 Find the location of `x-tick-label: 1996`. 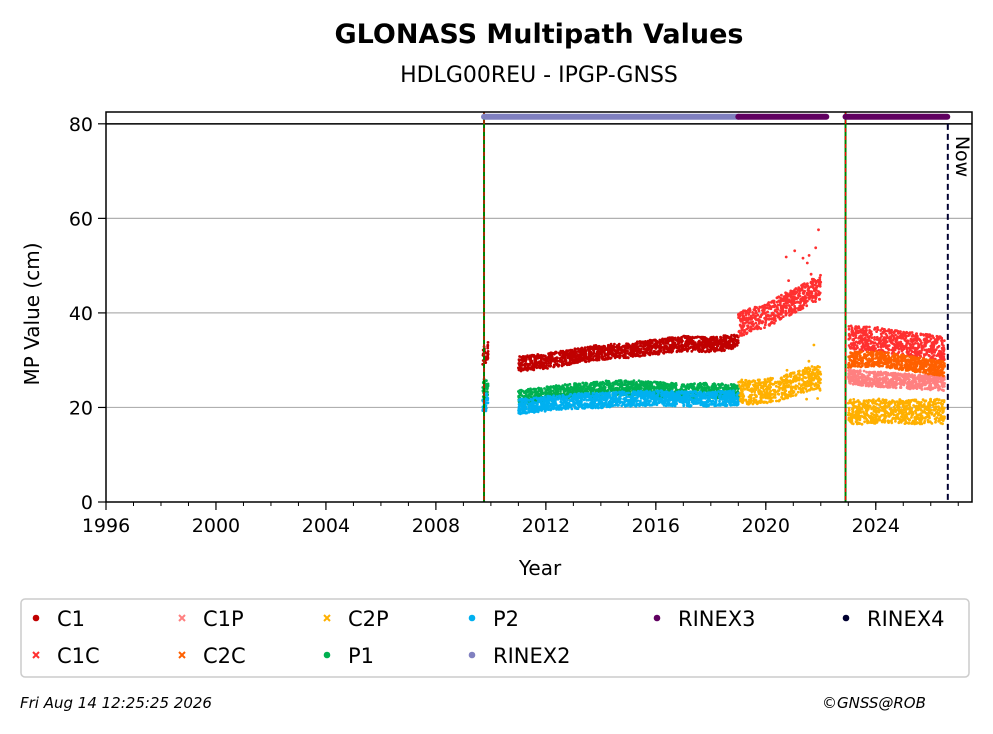

x-tick-label: 1996 is located at coordinates (106, 526).